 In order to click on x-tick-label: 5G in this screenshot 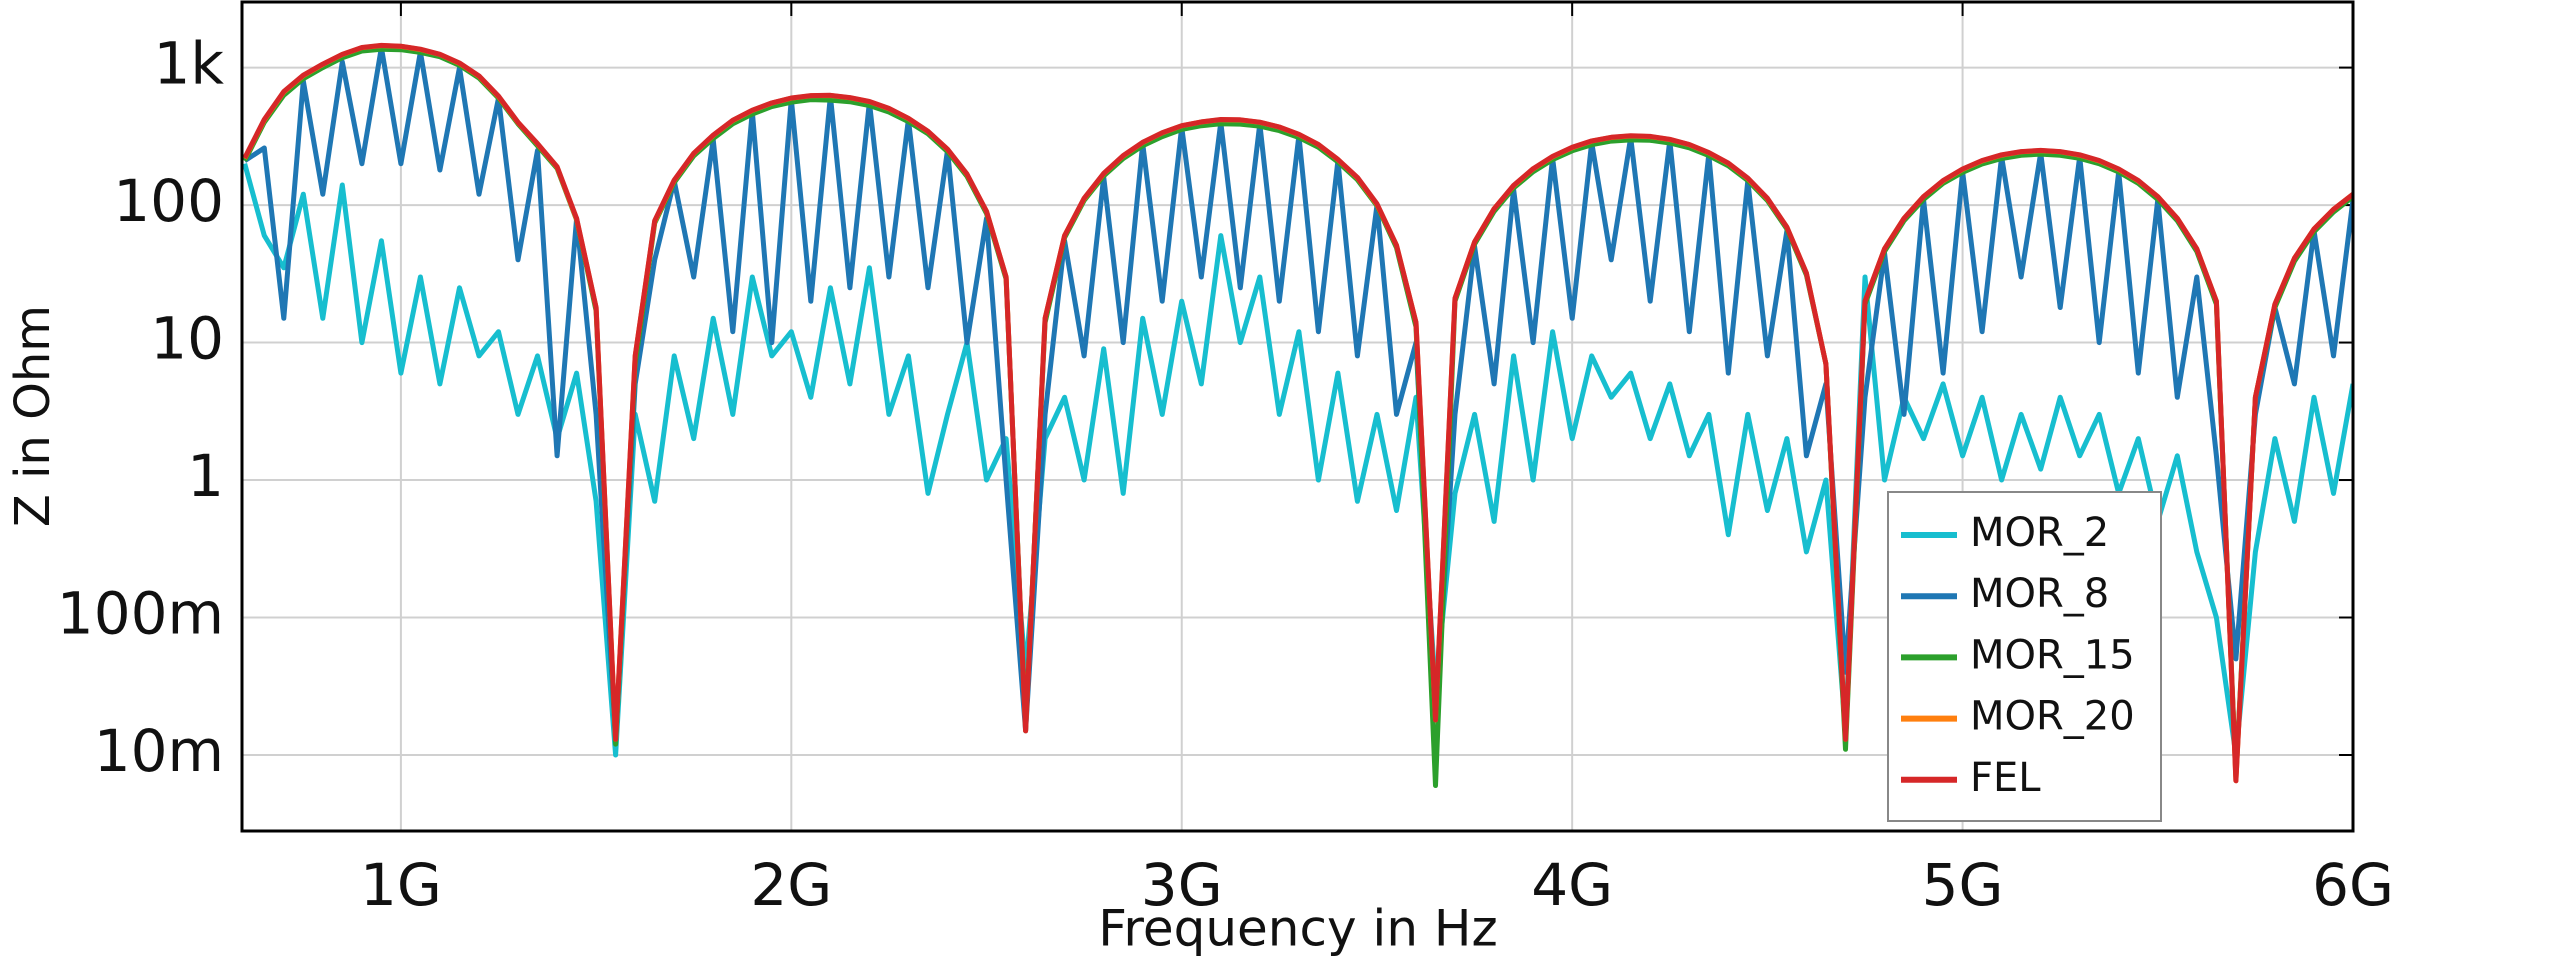, I will do `click(1963, 885)`.